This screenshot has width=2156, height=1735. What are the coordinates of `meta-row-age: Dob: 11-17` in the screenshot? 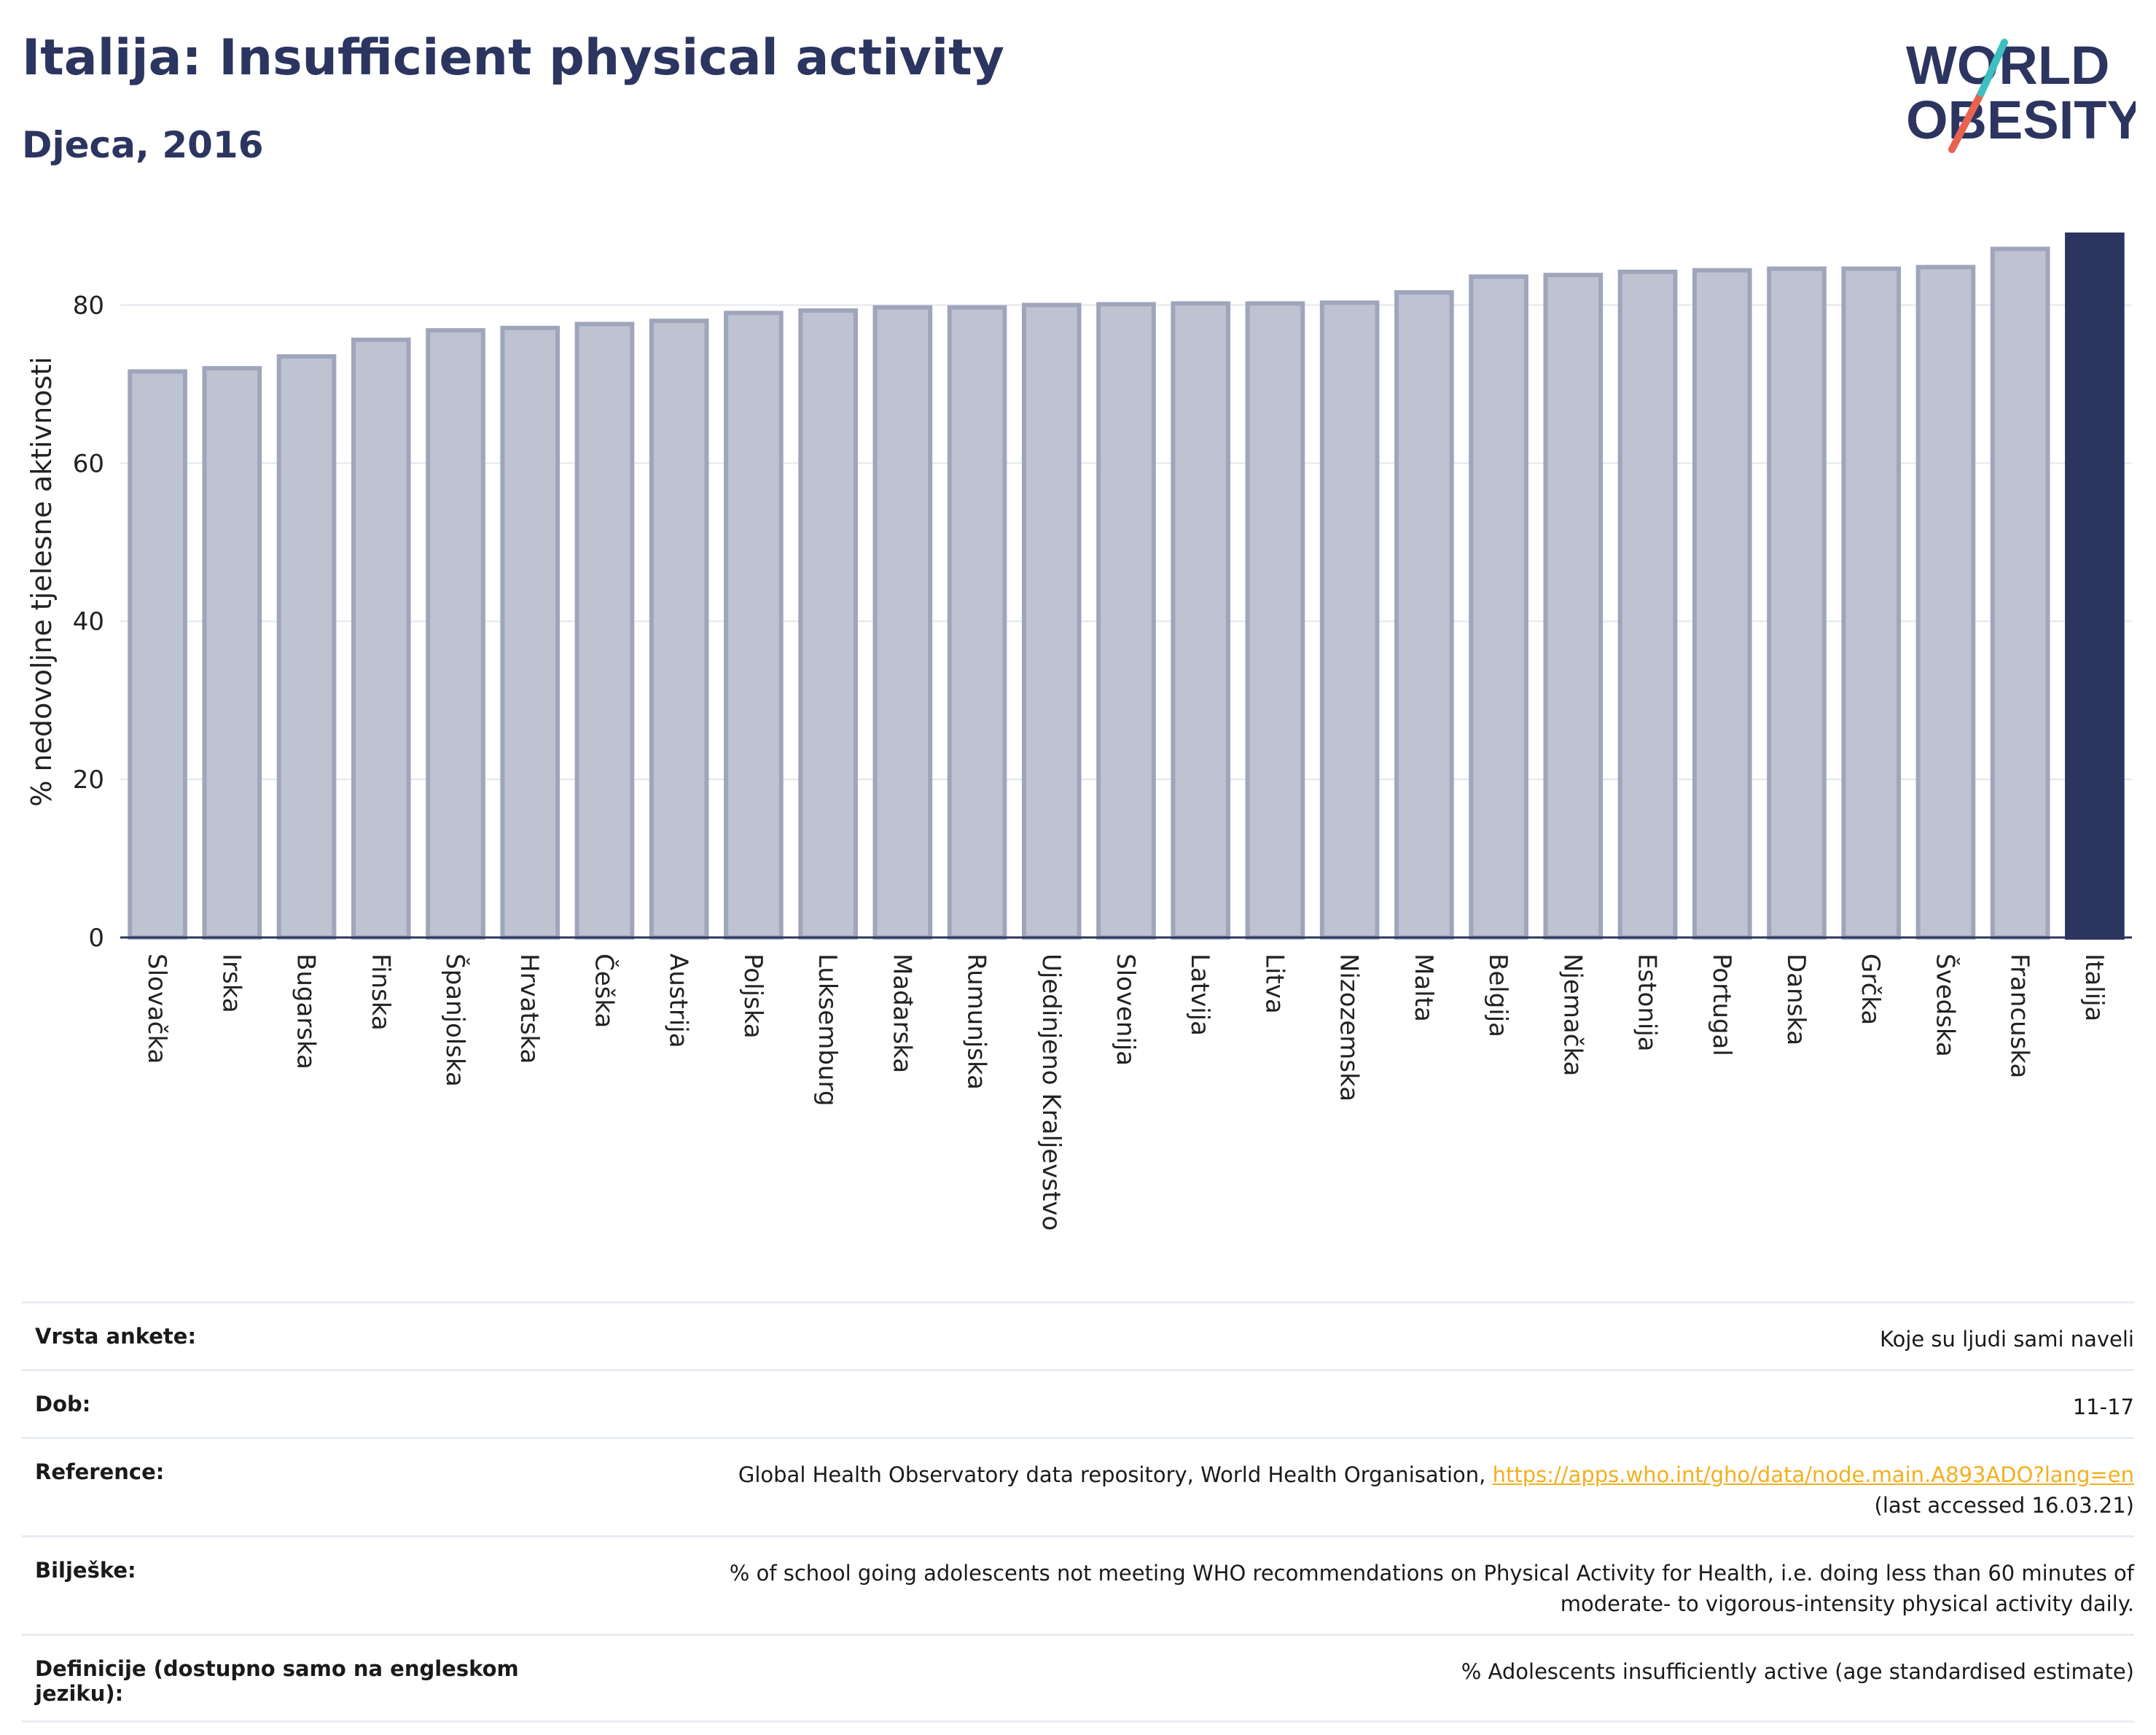 It's located at (1078, 1403).